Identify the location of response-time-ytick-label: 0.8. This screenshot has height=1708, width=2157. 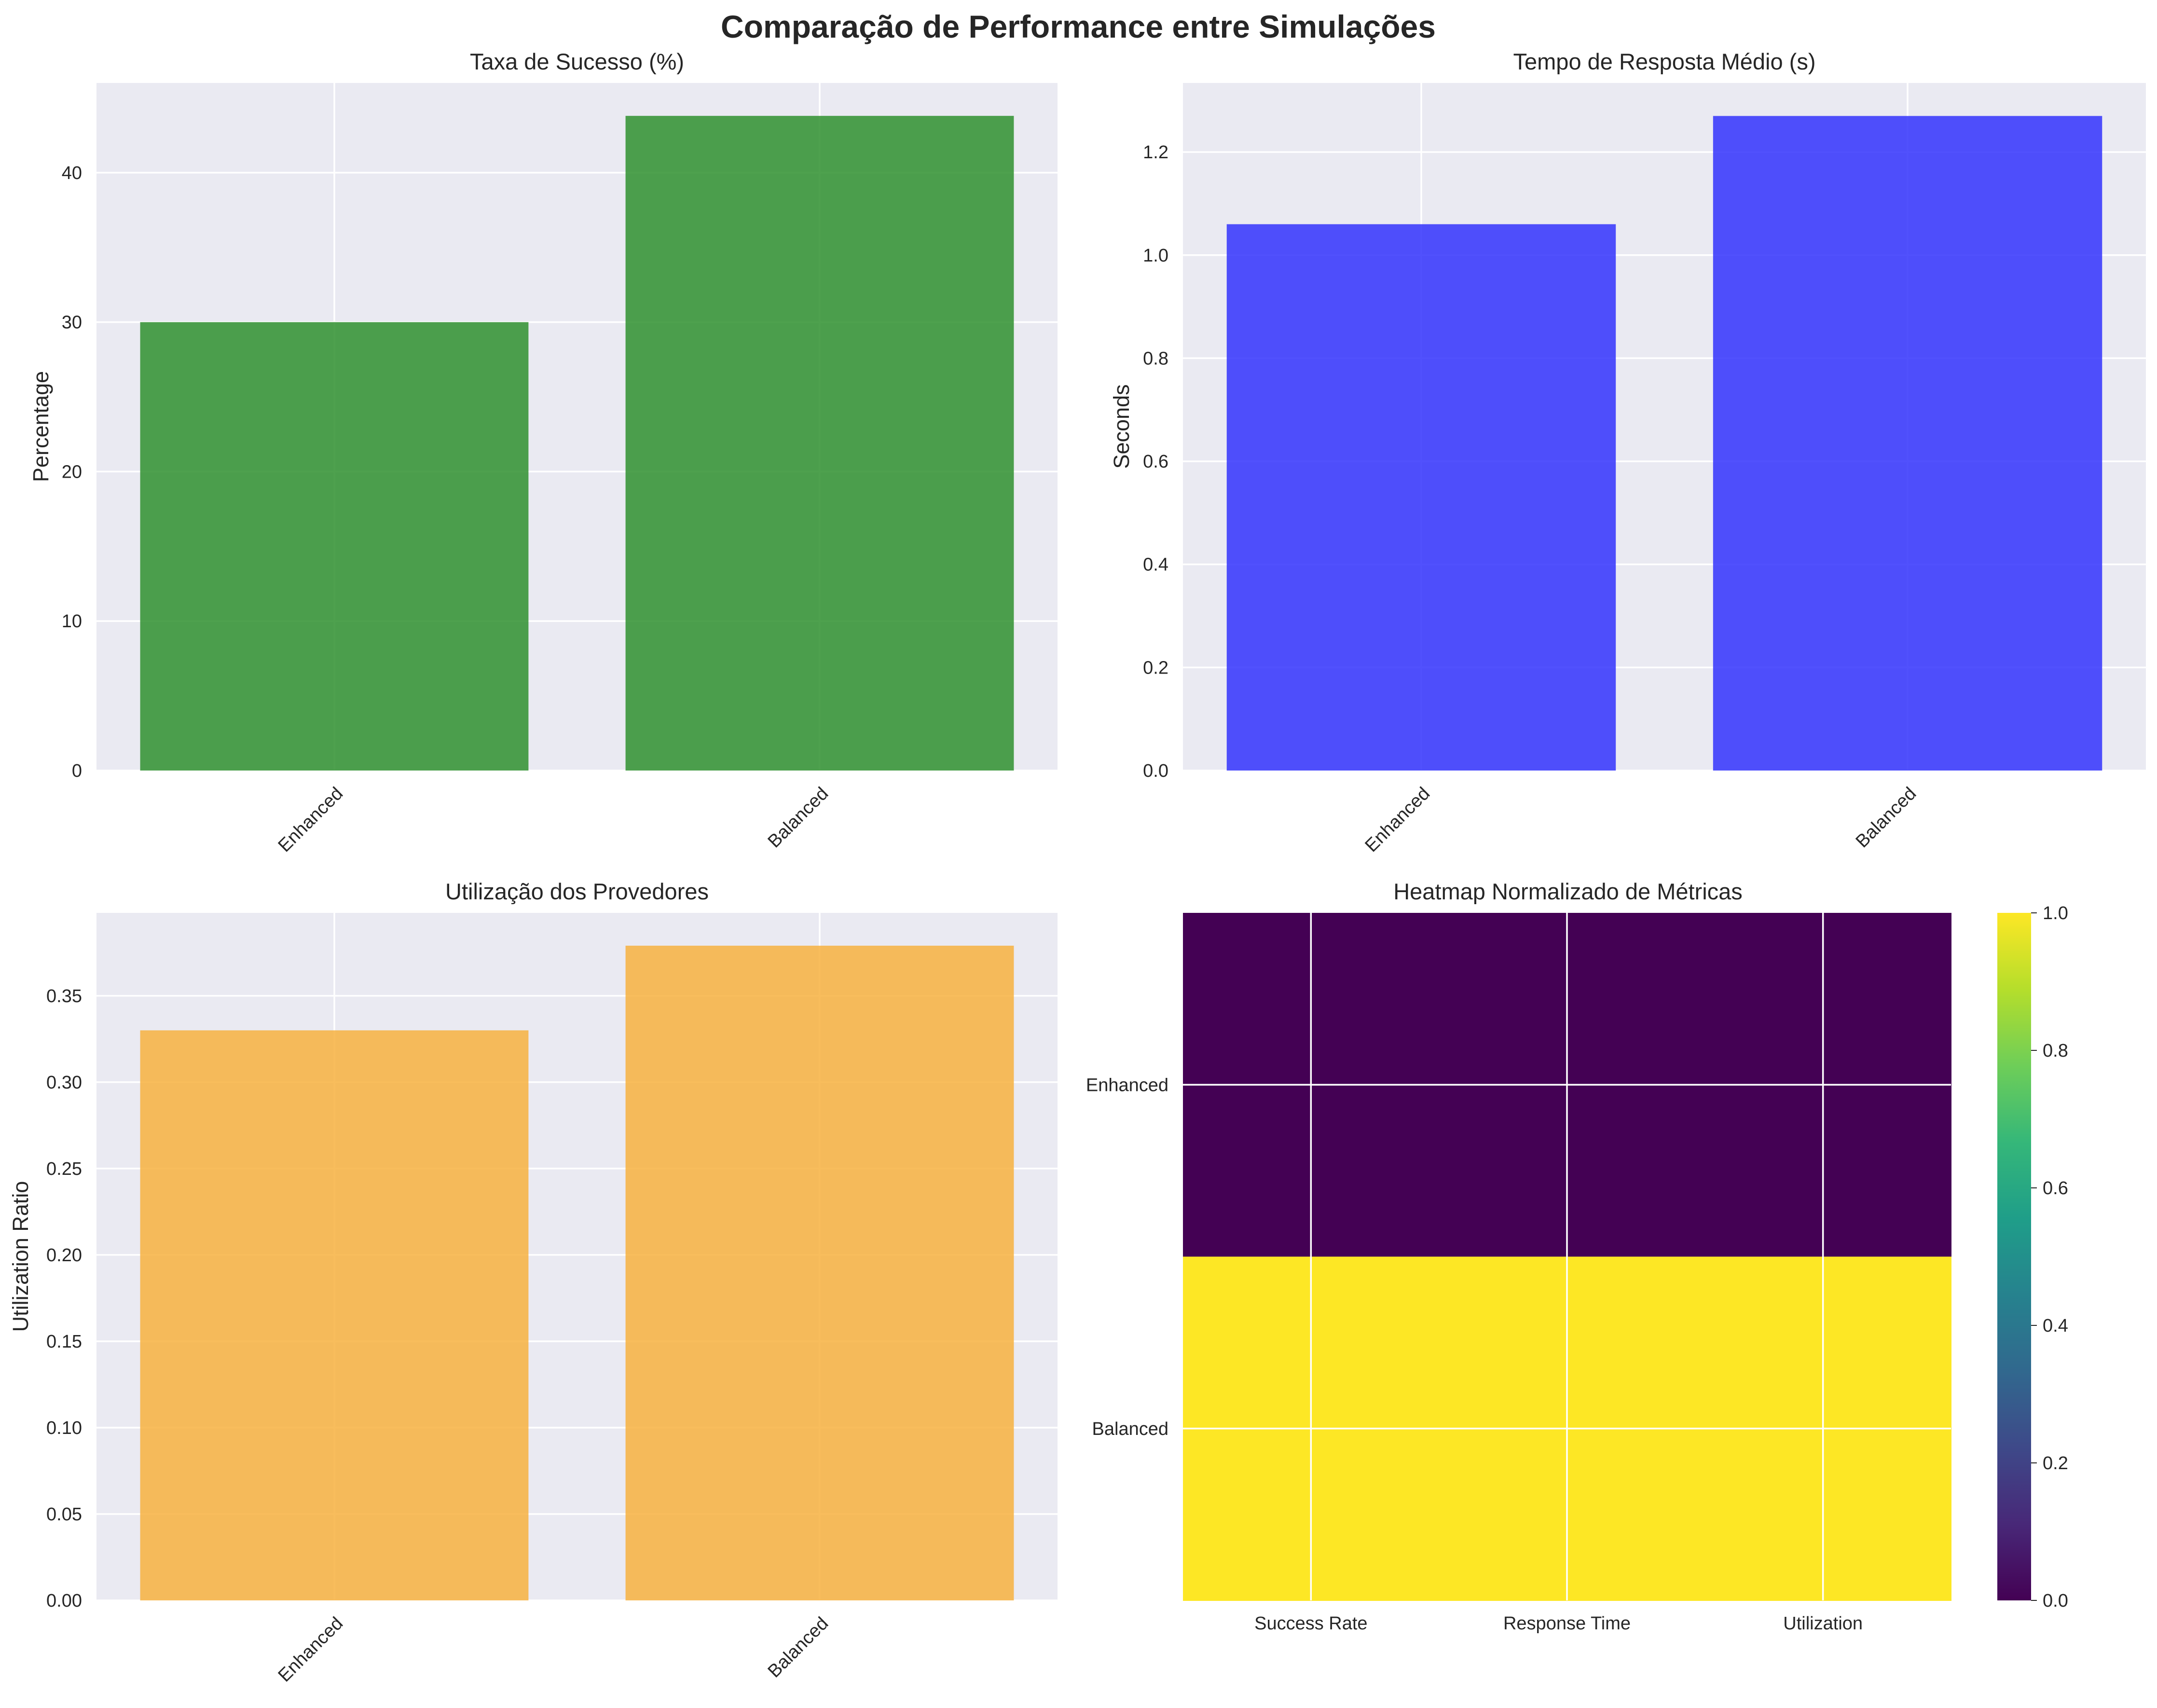
(1155, 358).